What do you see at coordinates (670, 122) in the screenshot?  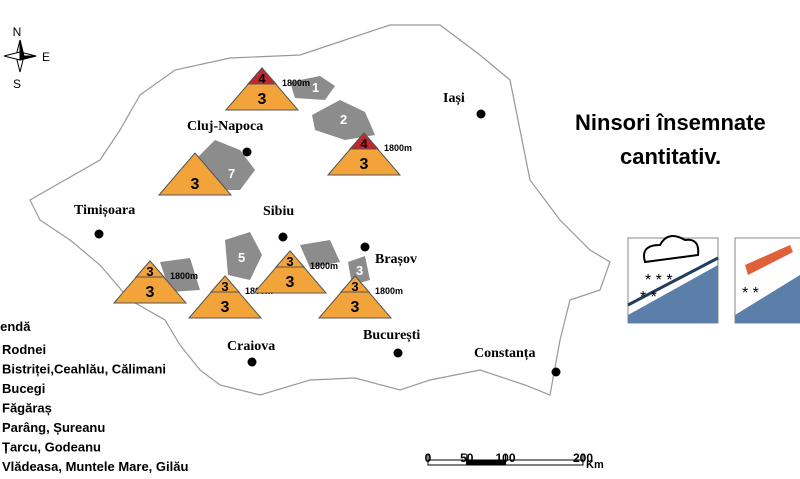 I see `title-line-1: Ninsori însemnate` at bounding box center [670, 122].